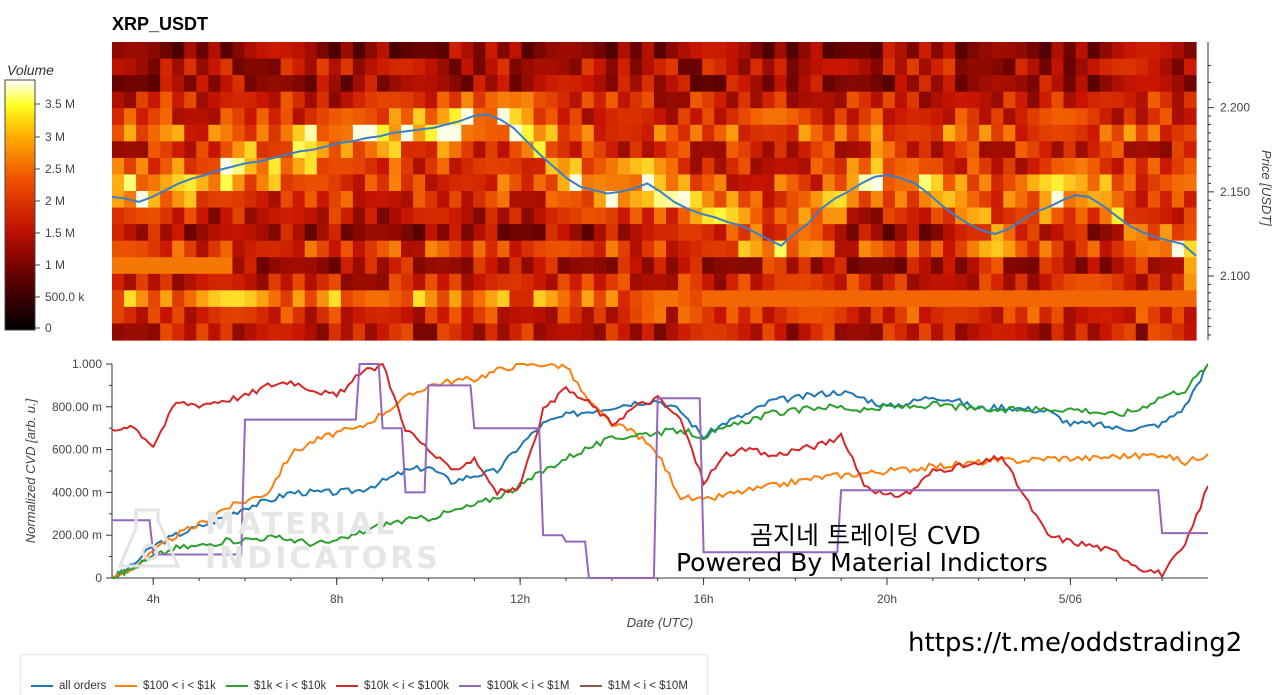 This screenshot has height=695, width=1280. Describe the element at coordinates (165, 686) in the screenshot. I see `legend-item-100-1k: $100 < i < $1k` at that location.